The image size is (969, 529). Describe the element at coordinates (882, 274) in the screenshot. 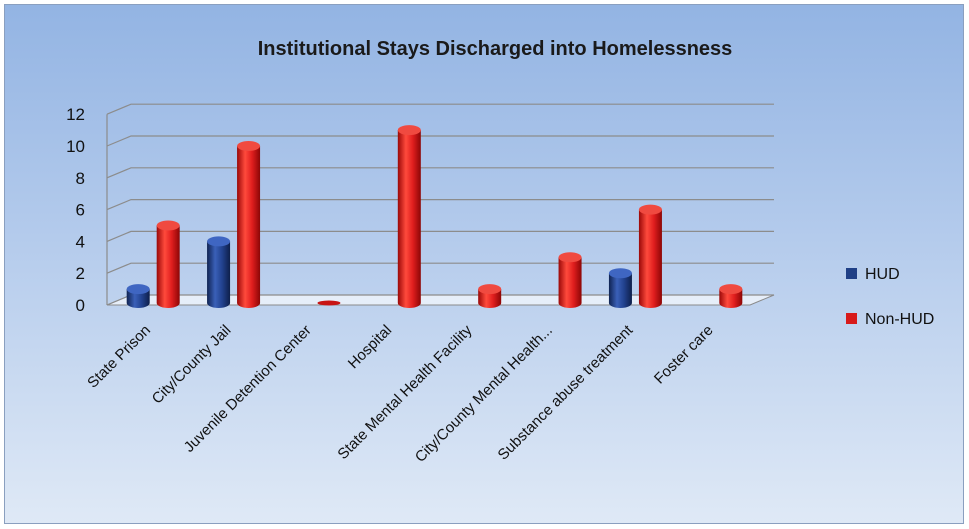

I see `legend-label-hud: HUD` at that location.